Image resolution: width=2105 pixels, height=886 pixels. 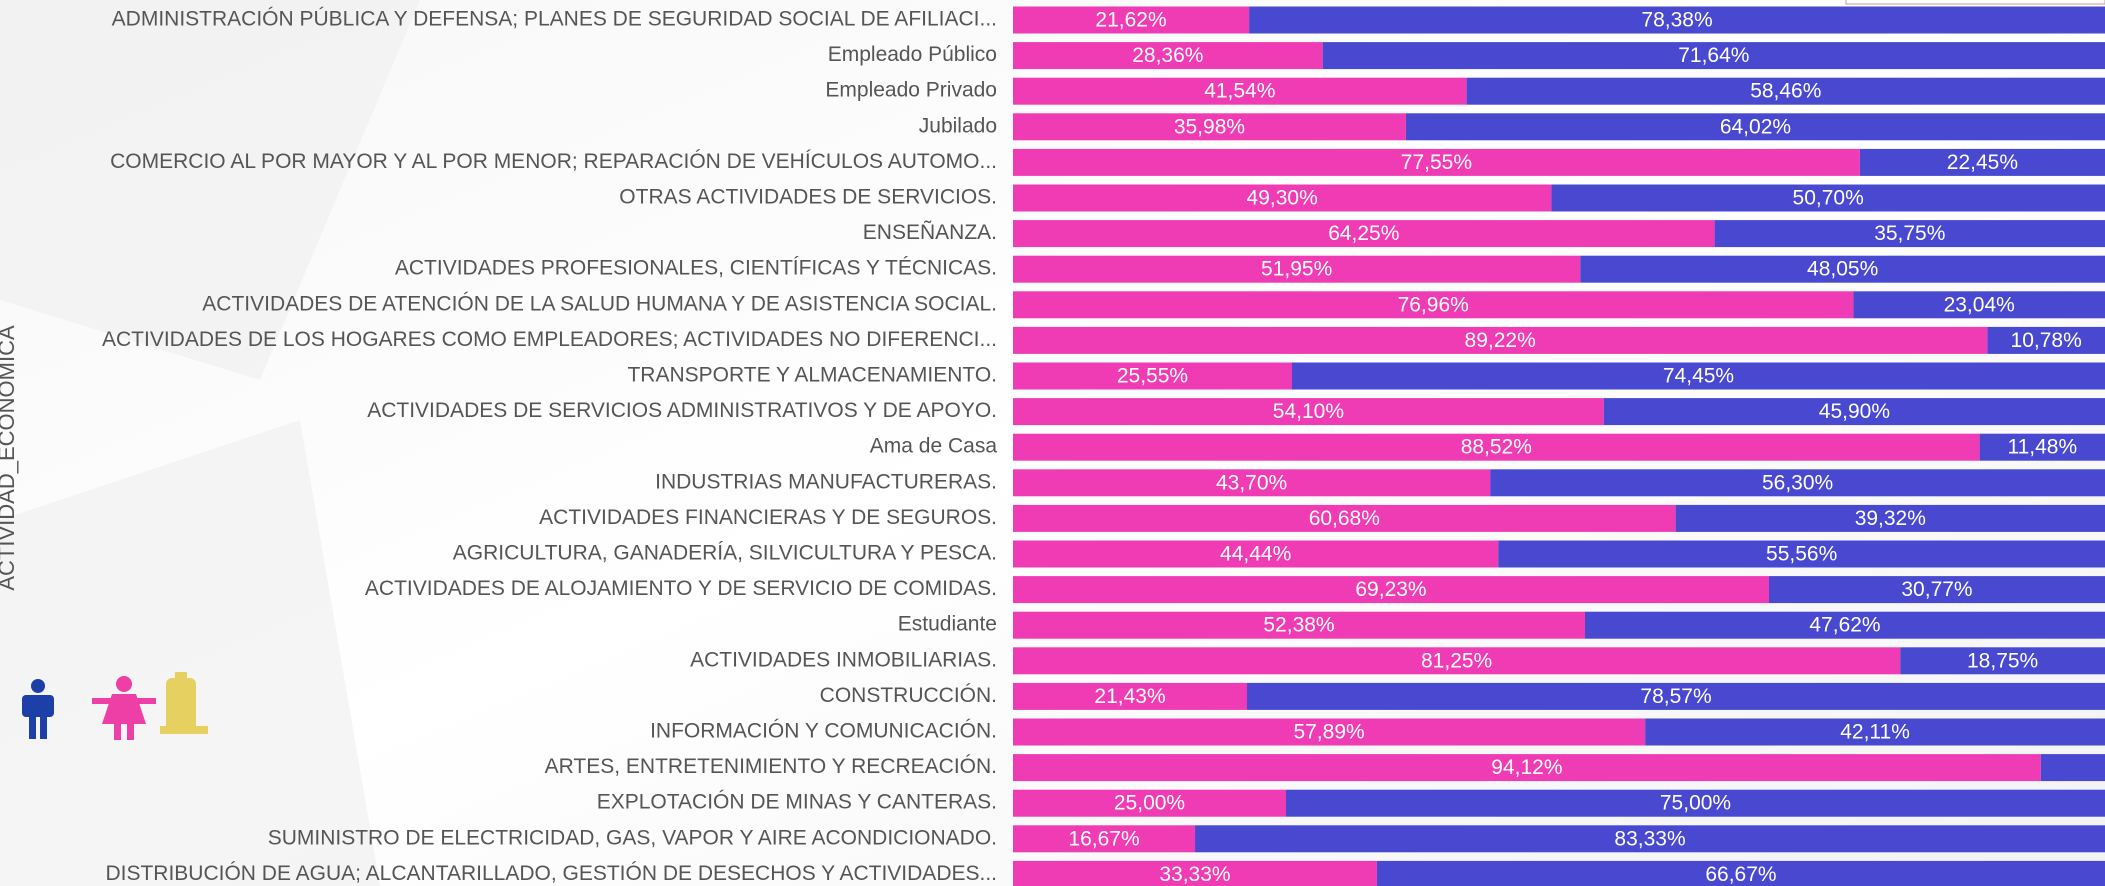 I want to click on data-label: 45,90%, so click(x=1854, y=411).